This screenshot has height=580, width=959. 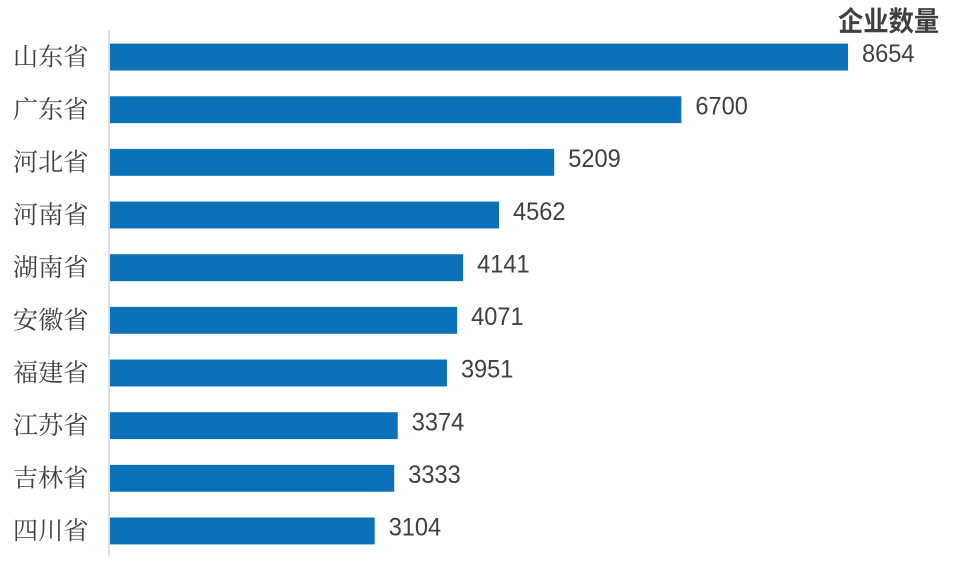 What do you see at coordinates (497, 317) in the screenshot?
I see `svg-text: 4071` at bounding box center [497, 317].